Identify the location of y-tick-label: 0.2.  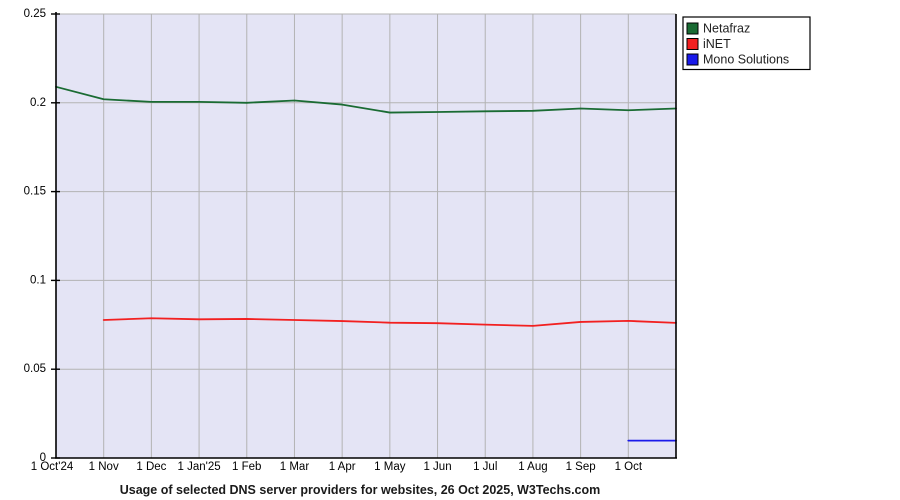
(38, 103).